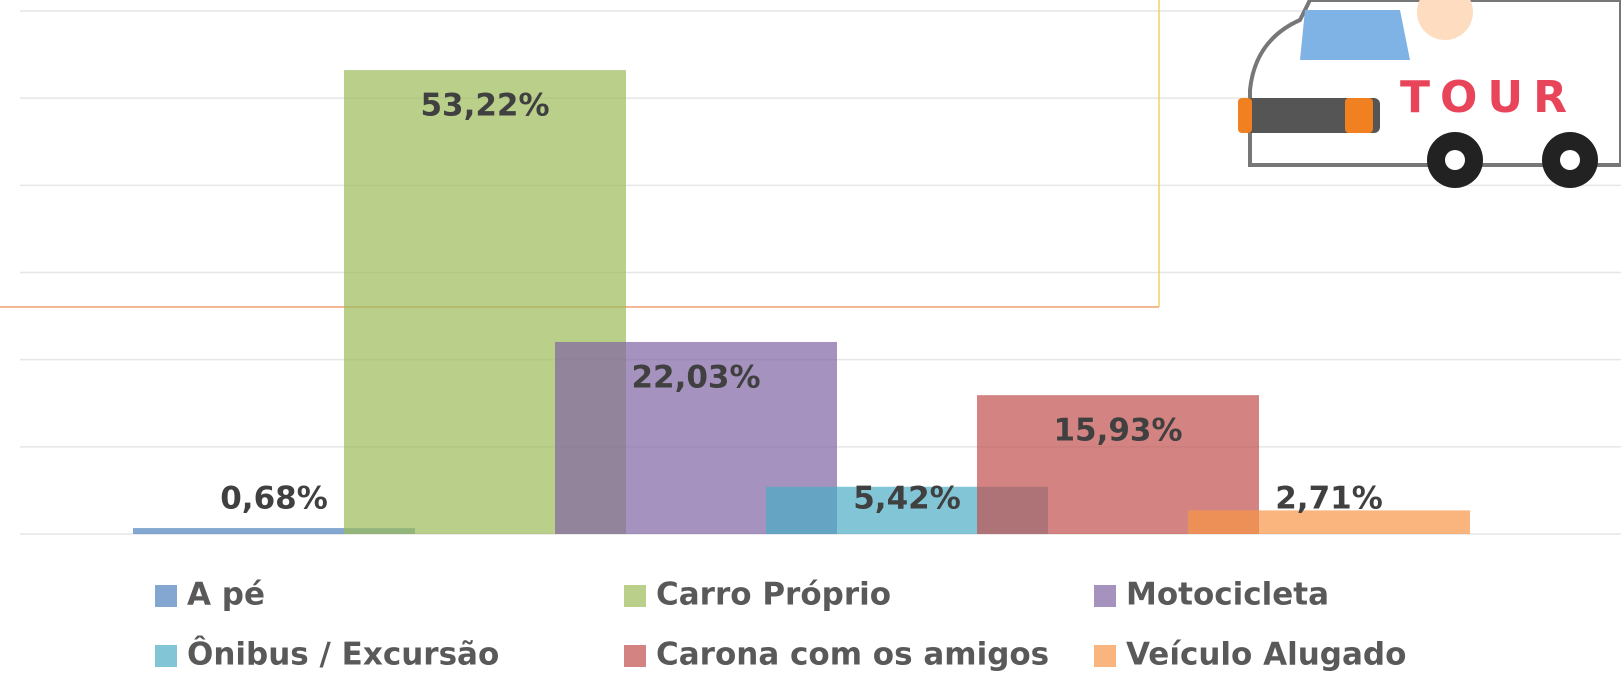  What do you see at coordinates (343, 654) in the screenshot?
I see `legend-label: Ônibus / Excursão` at bounding box center [343, 654].